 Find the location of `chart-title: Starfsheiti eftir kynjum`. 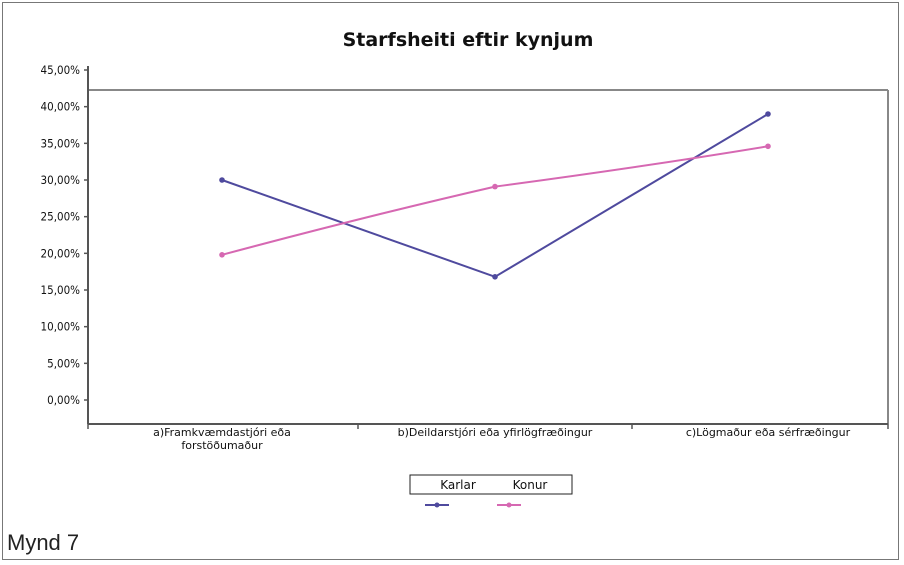

chart-title: Starfsheiti eftir kynjum is located at coordinates (468, 40).